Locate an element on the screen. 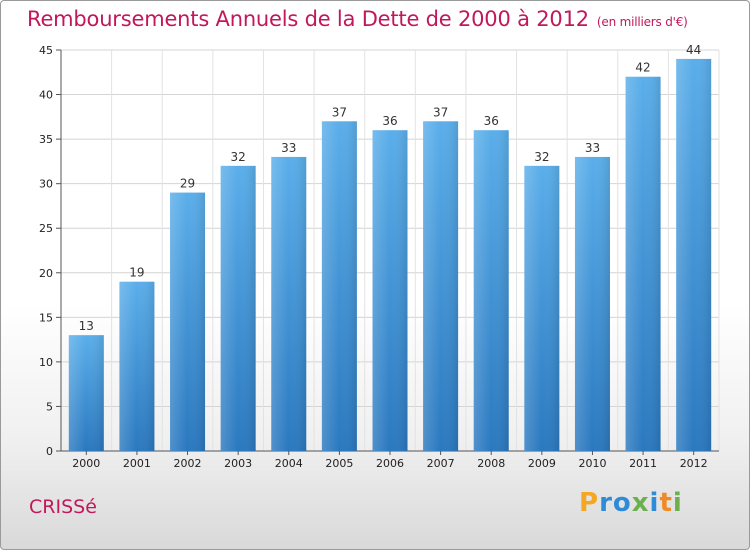 The height and width of the screenshot is (550, 750). logo-letter: t is located at coordinates (666, 503).